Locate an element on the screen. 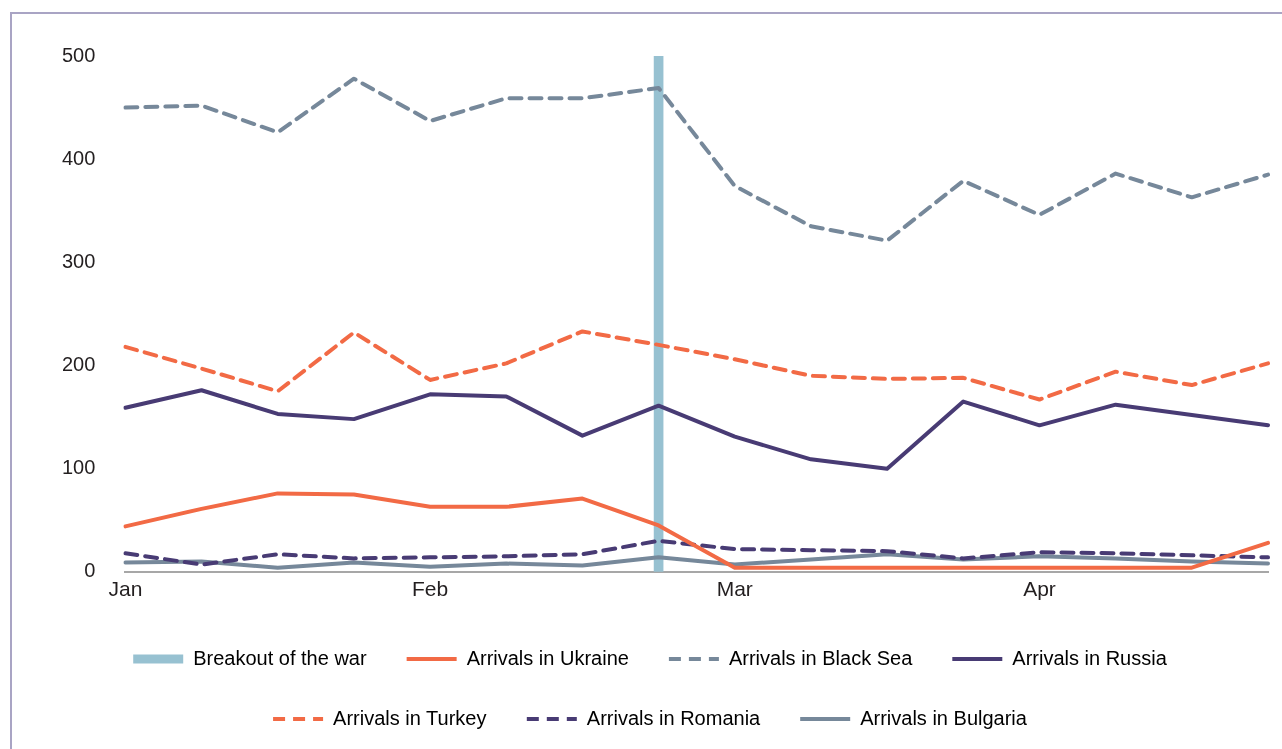  x-tick-label: Jan is located at coordinates (125, 589).